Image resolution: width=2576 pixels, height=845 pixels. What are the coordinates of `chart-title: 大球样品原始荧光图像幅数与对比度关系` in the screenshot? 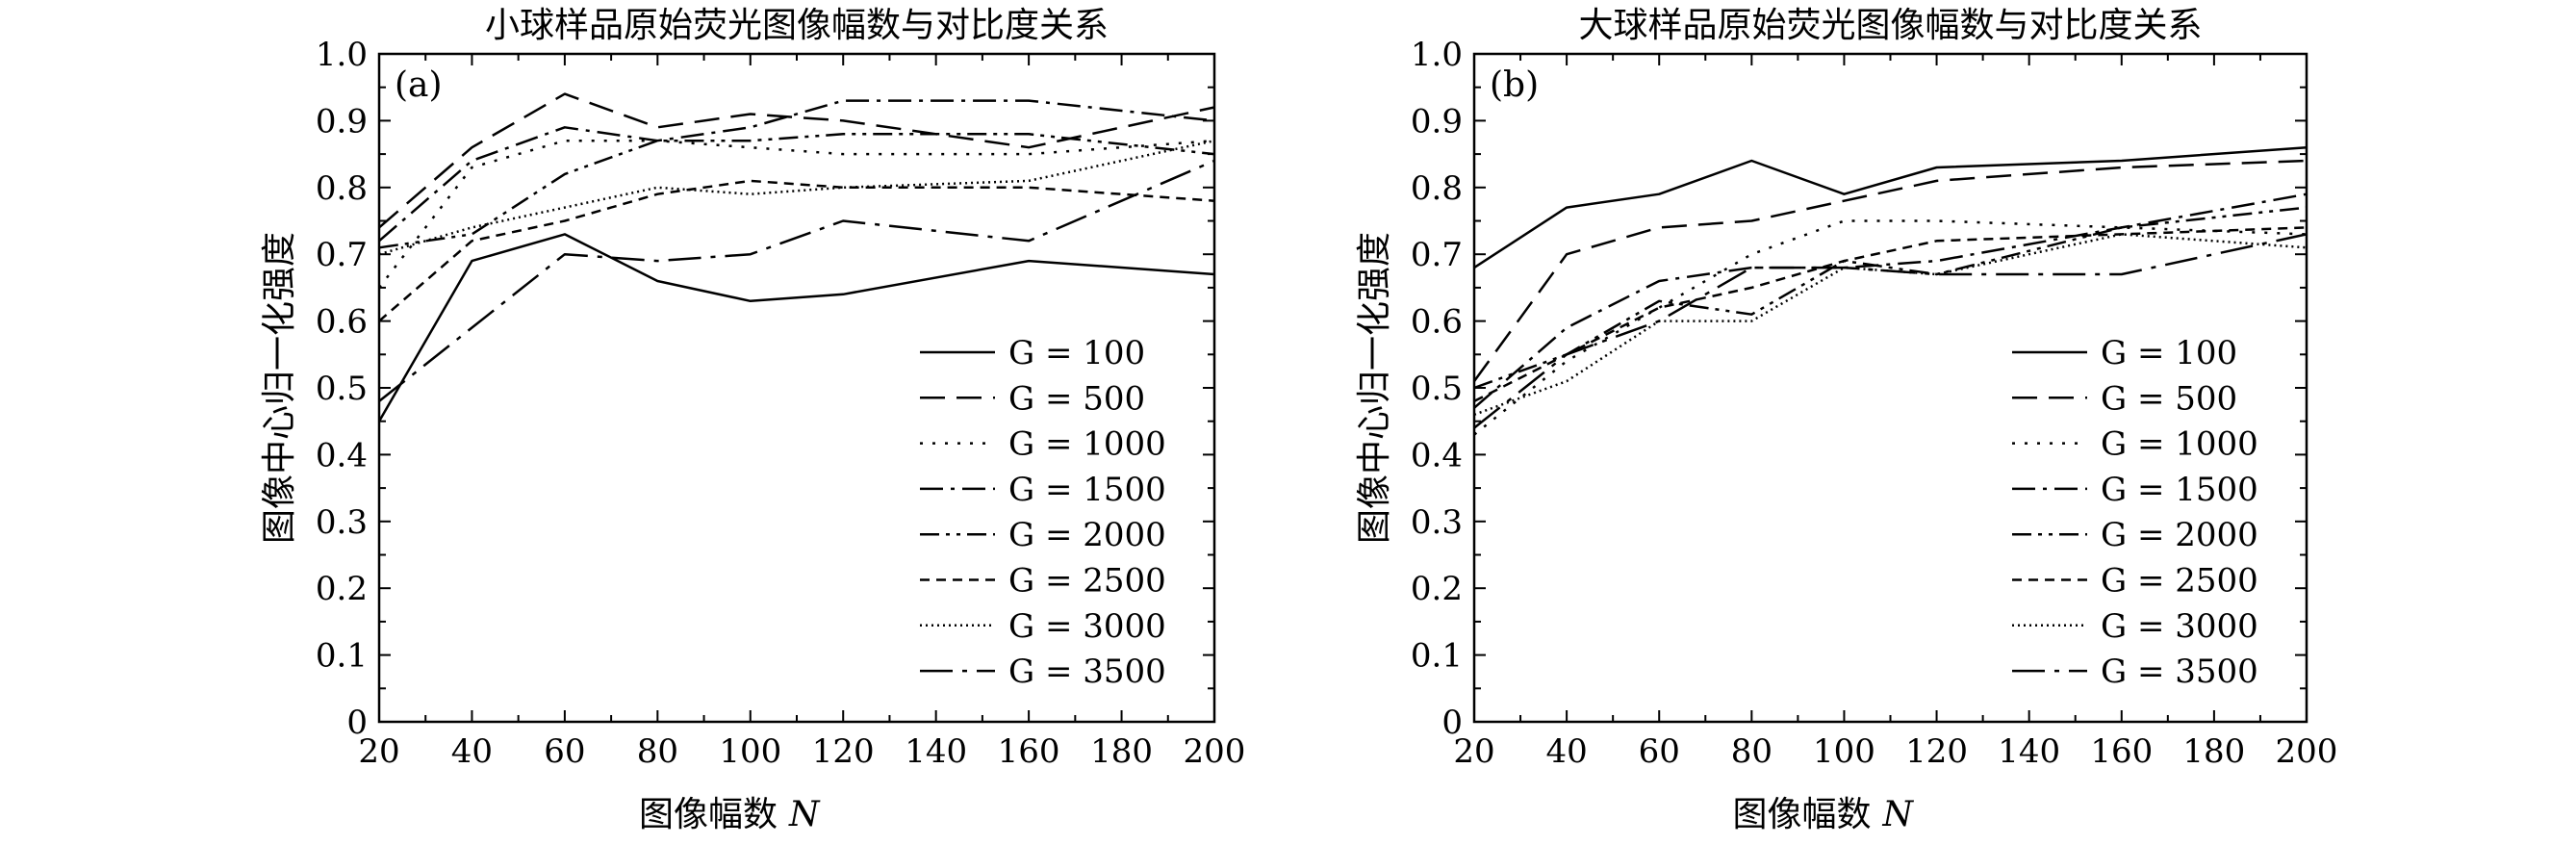 It's located at (1890, 25).